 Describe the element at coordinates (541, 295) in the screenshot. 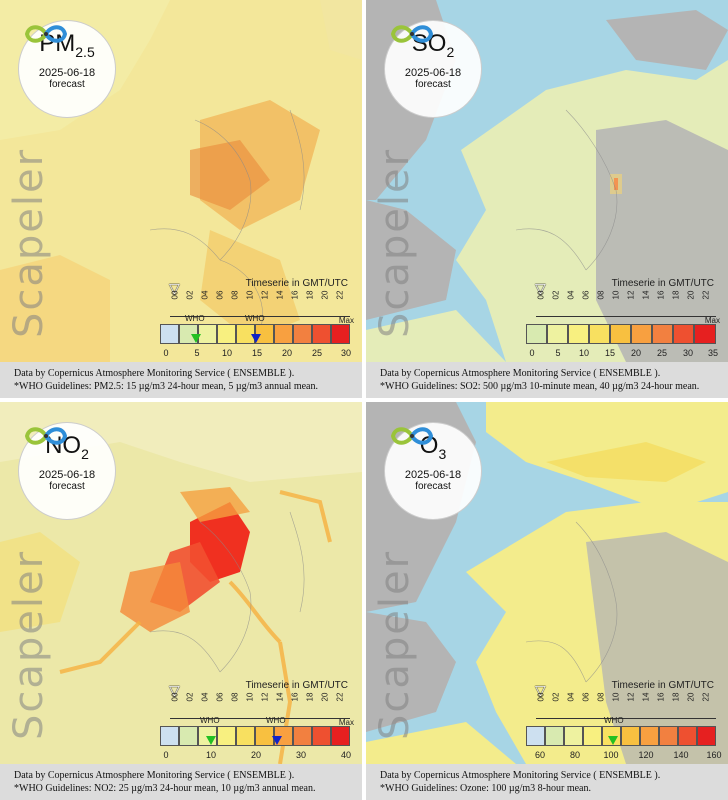

I see `so2-hour-00: 00` at that location.